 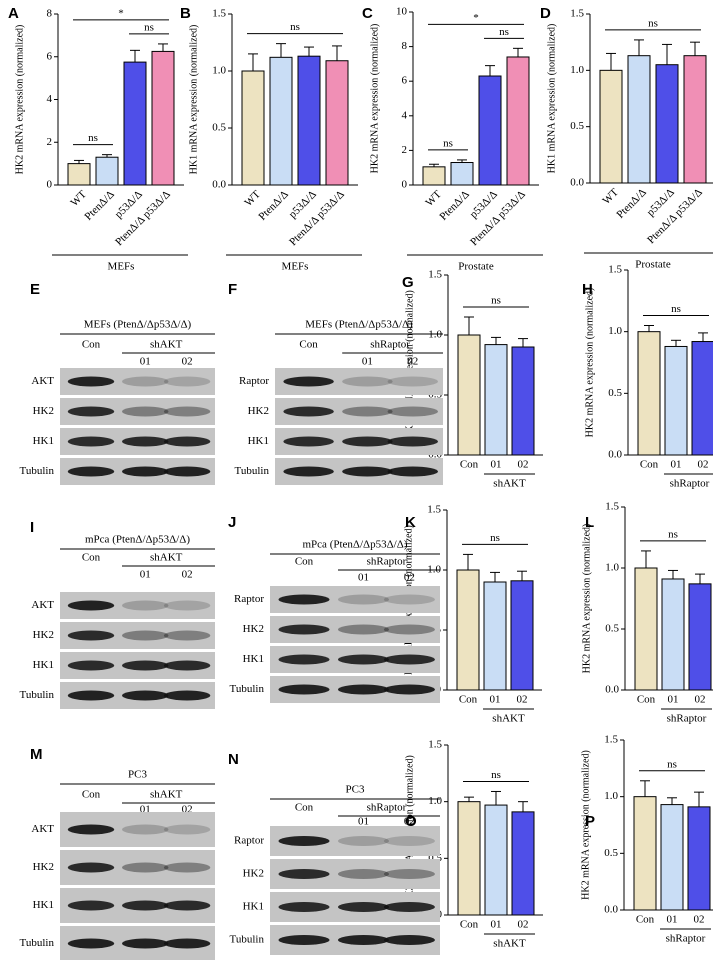 I want to click on panel-letter: D, so click(x=545, y=13).